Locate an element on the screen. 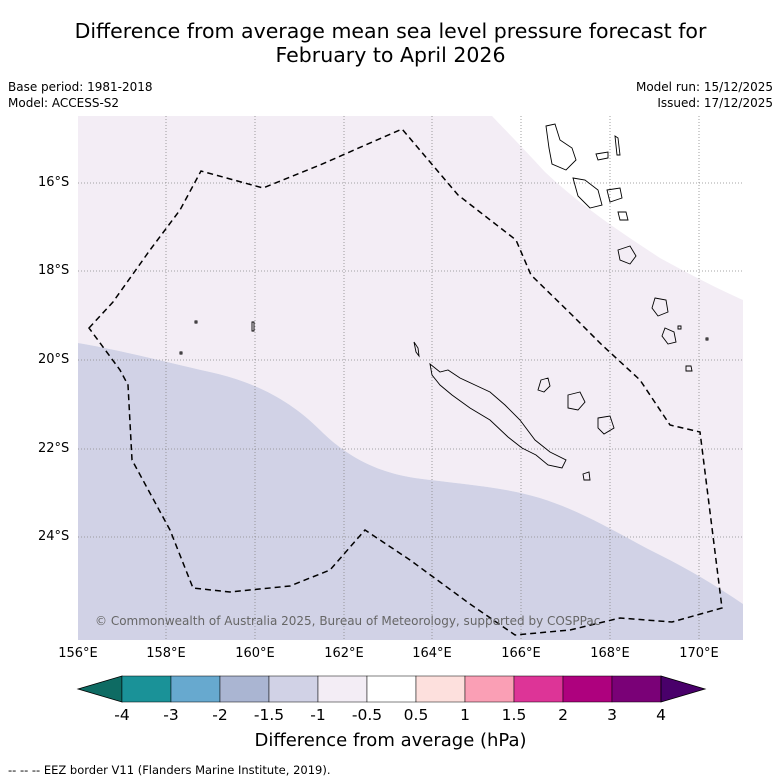 The width and height of the screenshot is (781, 781). vanuatu-malekula is located at coordinates (587, 193).